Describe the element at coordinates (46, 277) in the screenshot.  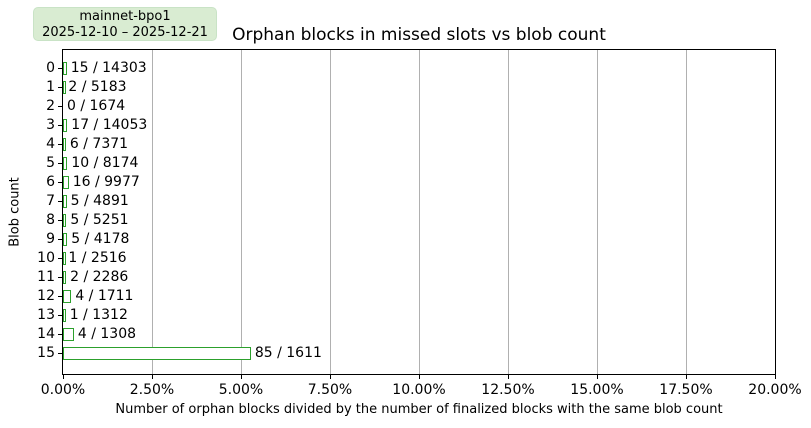
I see `y-tick-label: 11` at that location.